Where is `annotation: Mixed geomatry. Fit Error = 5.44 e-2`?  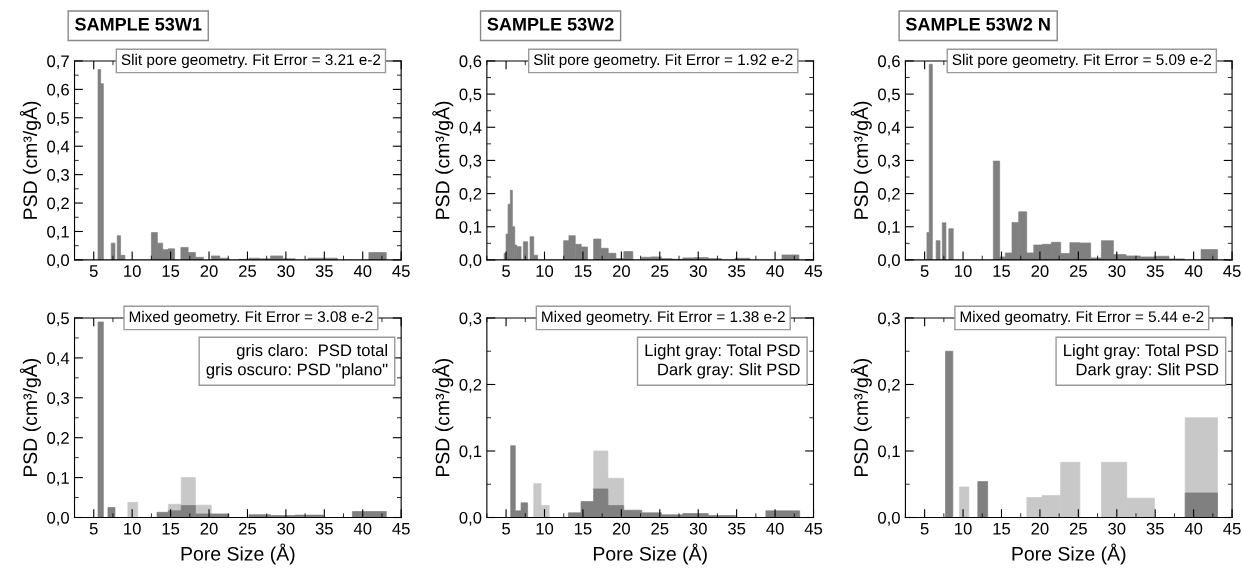 annotation: Mixed geomatry. Fit Error = 5.44 e-2 is located at coordinates (1082, 318).